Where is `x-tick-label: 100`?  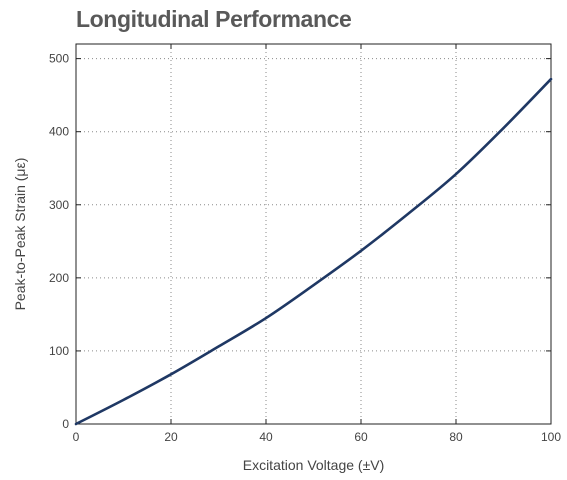
x-tick-label: 100 is located at coordinates (551, 437).